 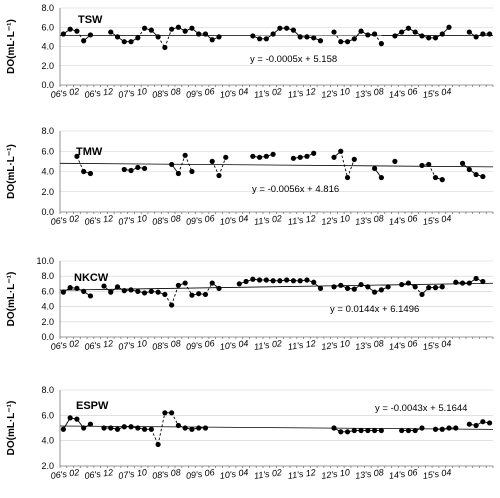 I want to click on y-axis-label: DO(mL·L⁻¹), so click(x=11, y=299).